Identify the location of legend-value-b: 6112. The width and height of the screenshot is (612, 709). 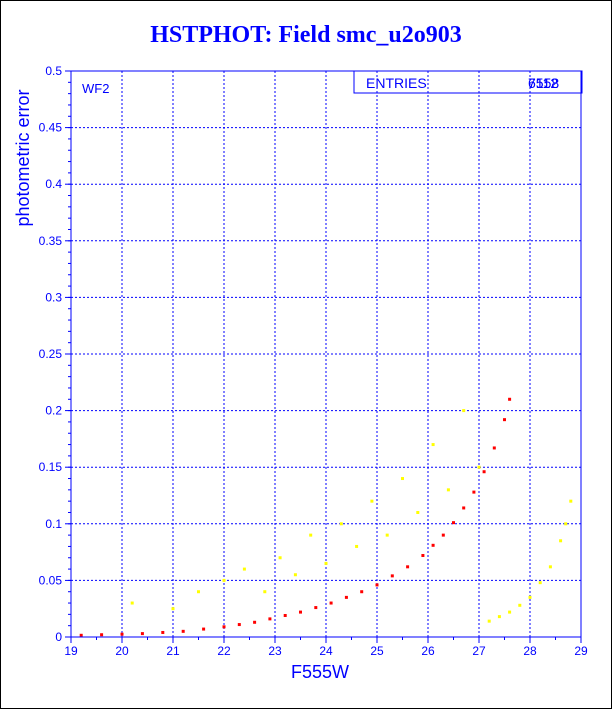
(543, 83).